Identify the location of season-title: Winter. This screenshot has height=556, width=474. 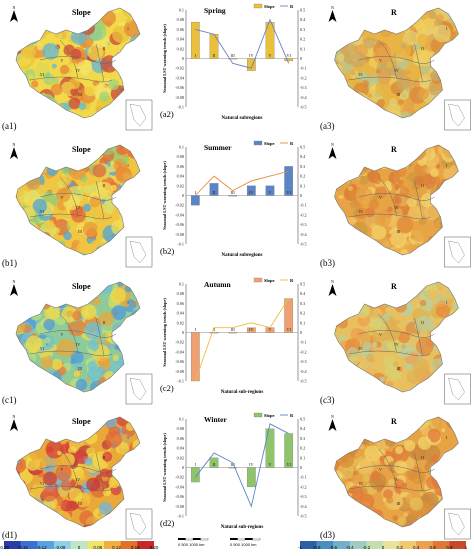
(215, 419).